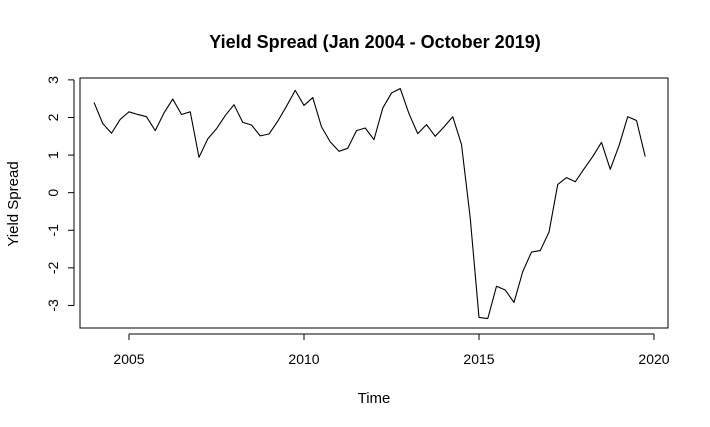 The height and width of the screenshot is (427, 710). Describe the element at coordinates (53, 117) in the screenshot. I see `y-tick-label: 2` at that location.